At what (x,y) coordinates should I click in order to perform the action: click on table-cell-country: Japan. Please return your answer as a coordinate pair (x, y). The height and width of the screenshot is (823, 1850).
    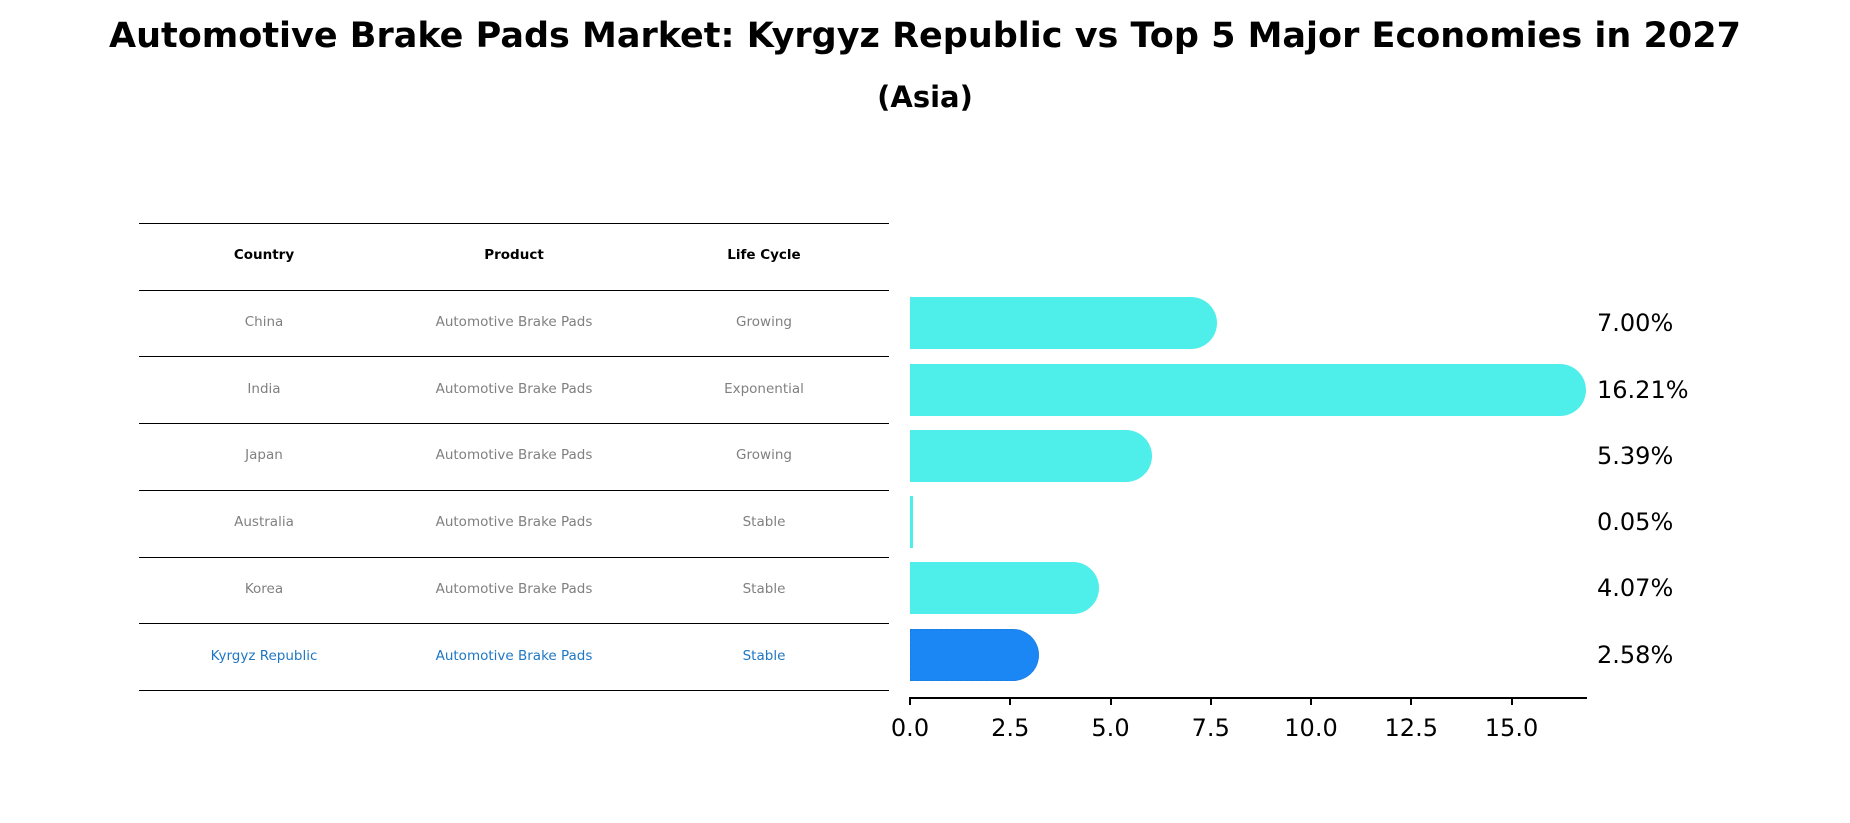
    Looking at the image, I should click on (264, 455).